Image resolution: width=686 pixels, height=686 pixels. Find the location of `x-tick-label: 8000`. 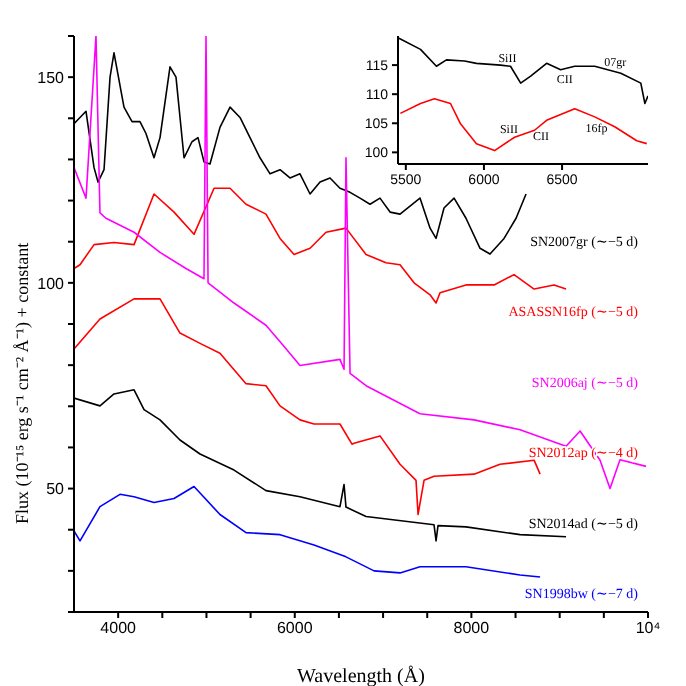

x-tick-label: 8000 is located at coordinates (472, 628).